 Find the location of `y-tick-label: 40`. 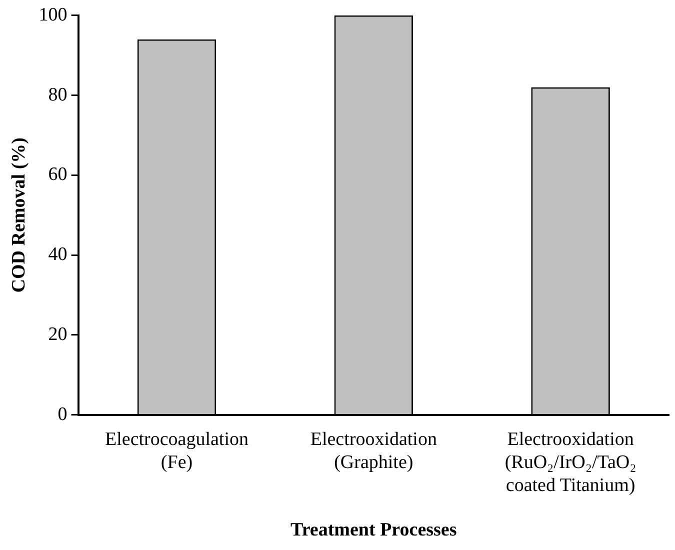

y-tick-label: 40 is located at coordinates (58, 255).